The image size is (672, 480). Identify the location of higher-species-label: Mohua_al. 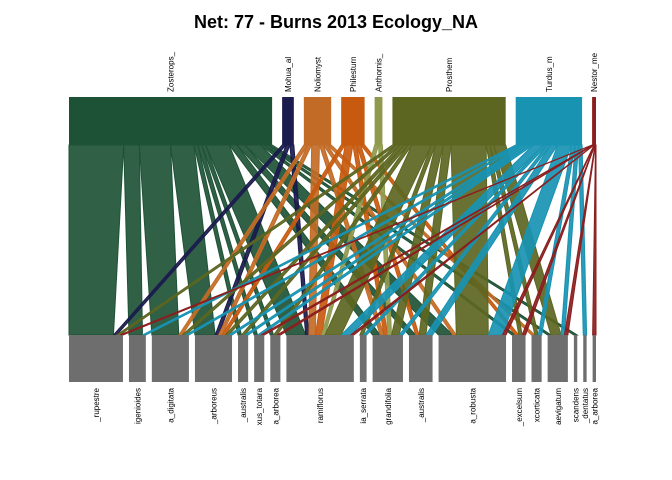
(288, 74).